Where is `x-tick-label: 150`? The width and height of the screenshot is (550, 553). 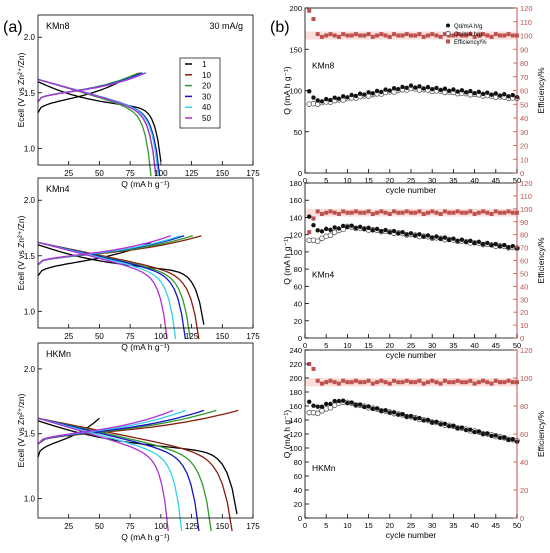
x-tick-label: 150 is located at coordinates (223, 526).